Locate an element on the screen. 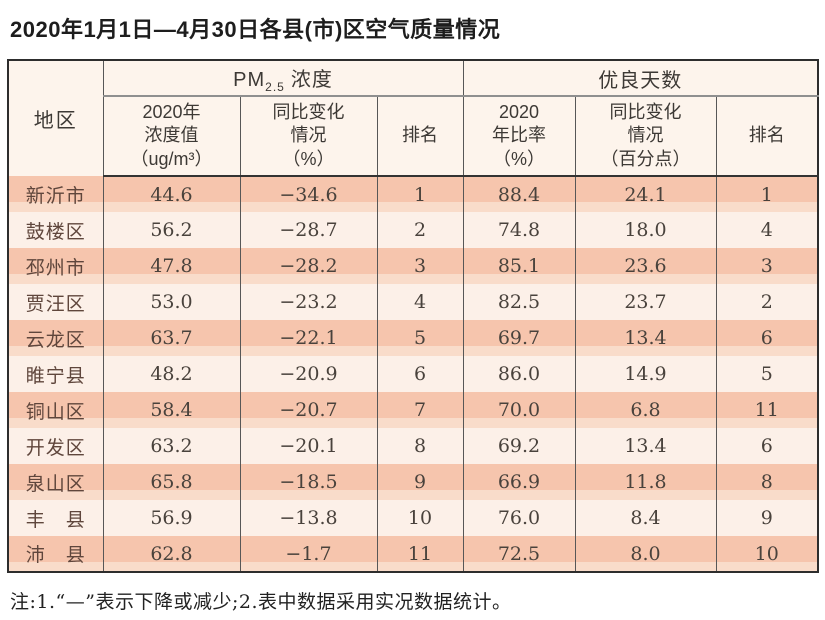  region-cell: 邳州市 is located at coordinates (55, 266).